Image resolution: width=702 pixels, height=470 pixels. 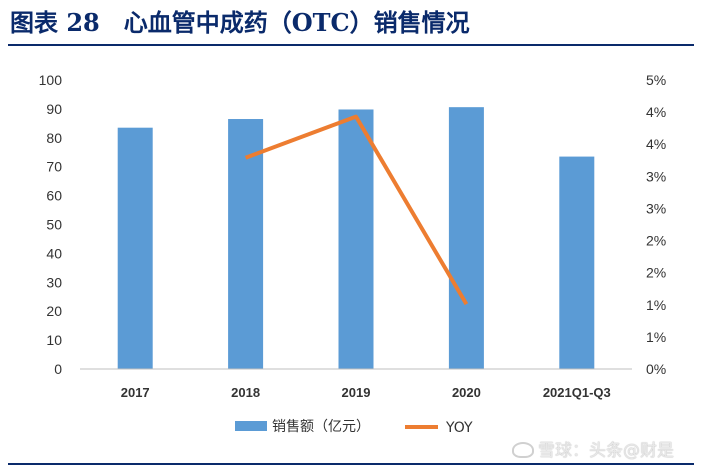 I want to click on watermark-text: 雪球：头条@财是, so click(x=606, y=451).